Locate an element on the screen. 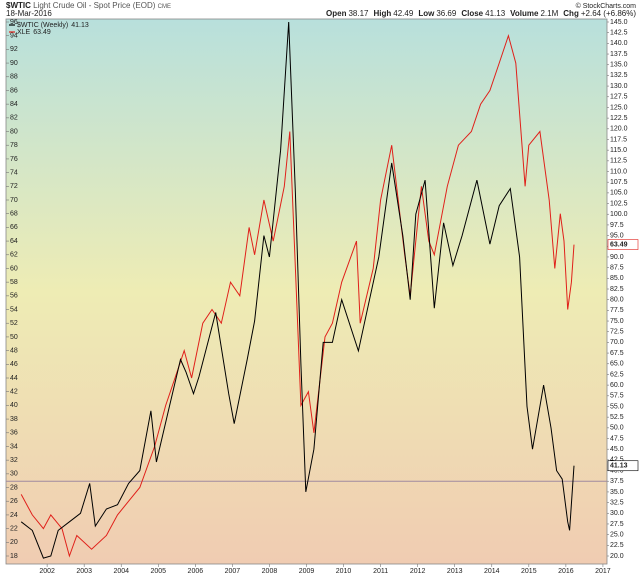  y-tick-label: 38 is located at coordinates (14, 419).